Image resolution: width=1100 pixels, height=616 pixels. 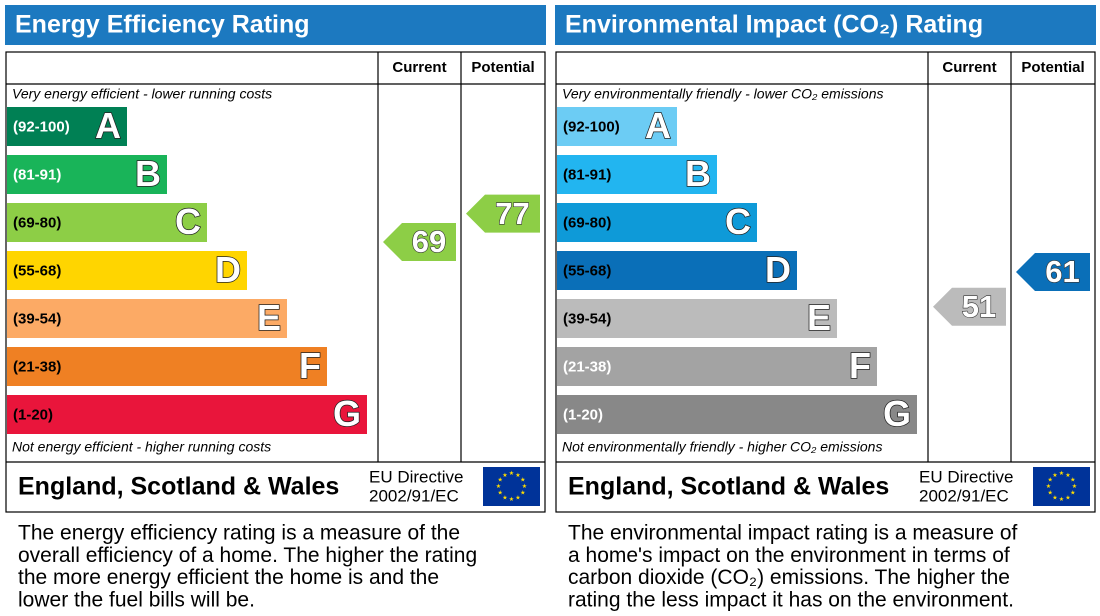 What do you see at coordinates (512, 213) in the screenshot?
I see `rating-value: 77` at bounding box center [512, 213].